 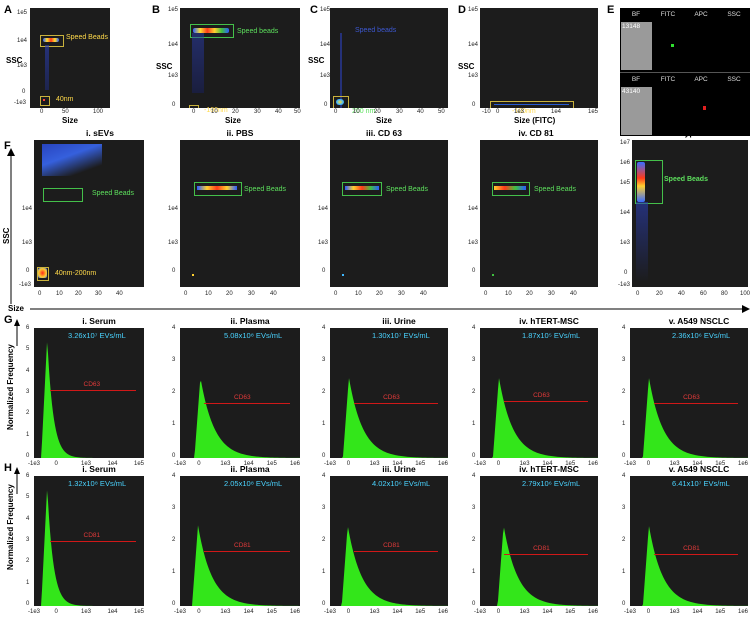 What do you see at coordinates (43, 274) in the screenshot?
I see `gate-40-200nm` at bounding box center [43, 274].